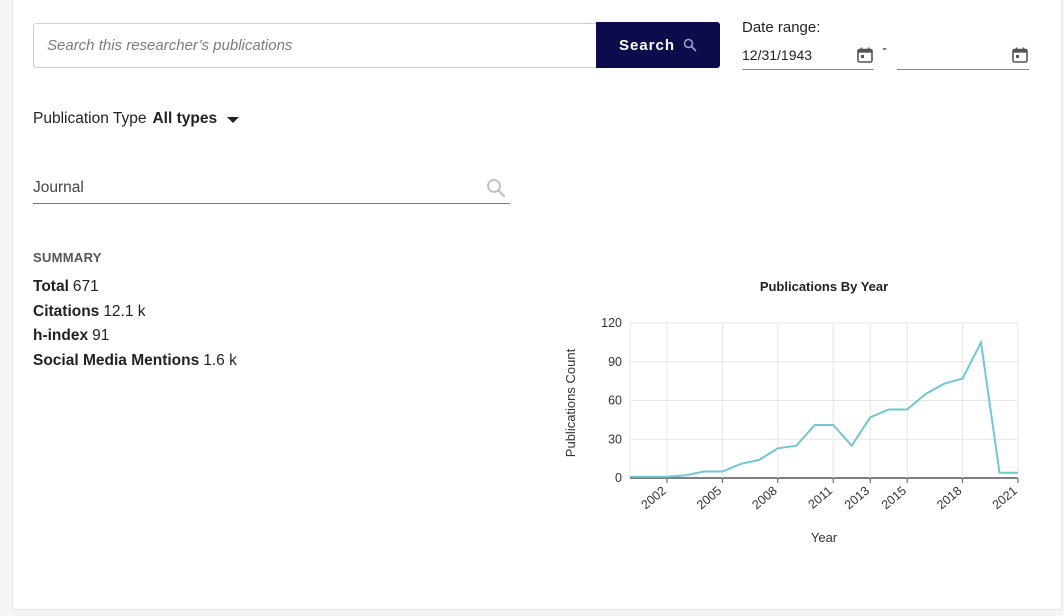 This screenshot has height=616, width=1064. I want to click on search-box, so click(315, 45).